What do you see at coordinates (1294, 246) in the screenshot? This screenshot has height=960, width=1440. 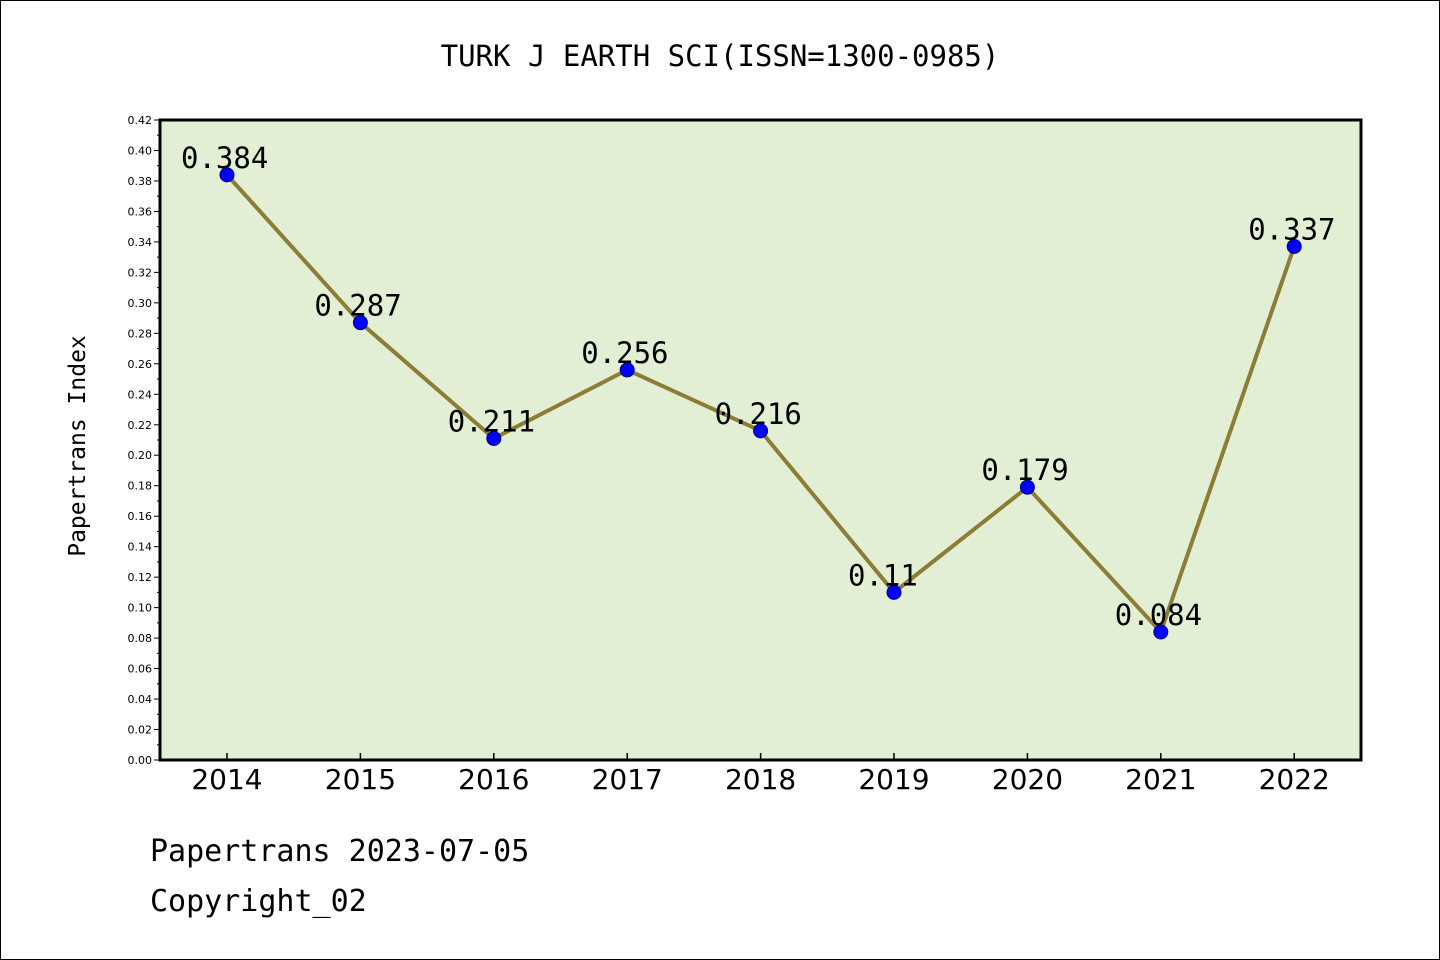 I see `data-point-2022` at bounding box center [1294, 246].